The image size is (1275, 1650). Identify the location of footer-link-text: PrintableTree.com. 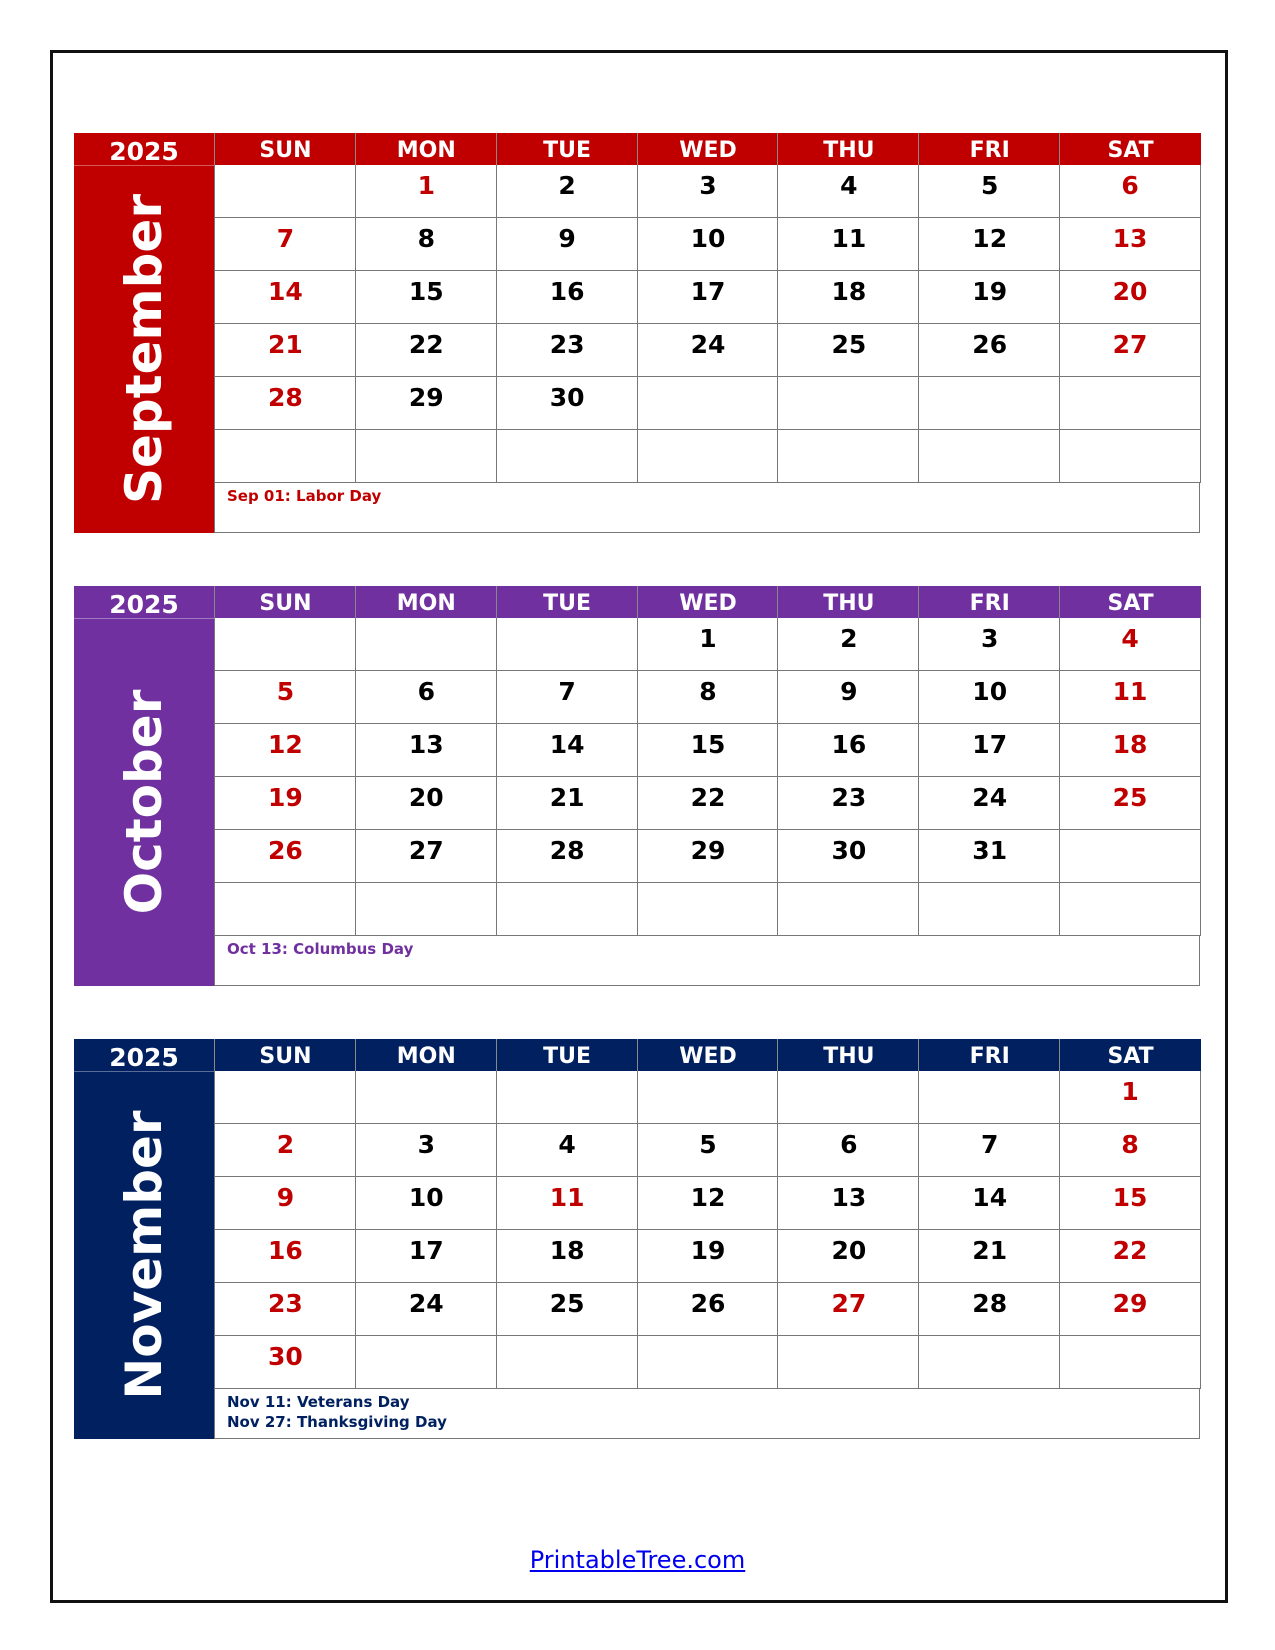
(637, 1560).